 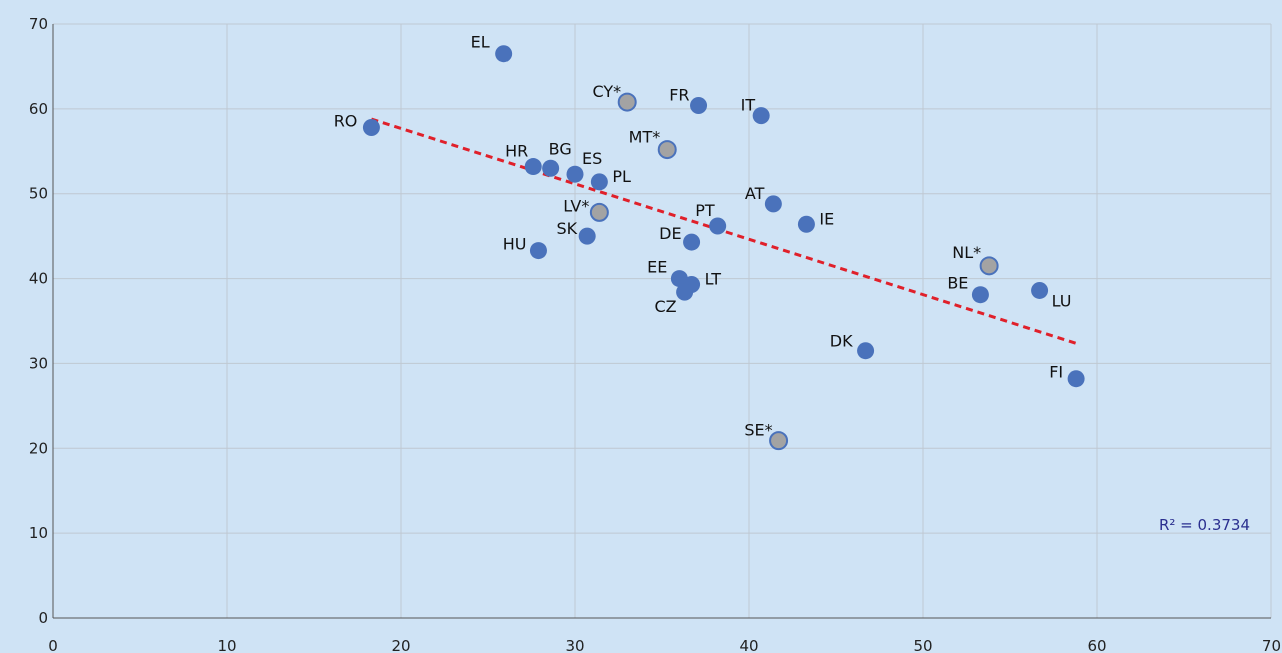 What do you see at coordinates (692, 242) in the screenshot?
I see `data-point-de` at bounding box center [692, 242].